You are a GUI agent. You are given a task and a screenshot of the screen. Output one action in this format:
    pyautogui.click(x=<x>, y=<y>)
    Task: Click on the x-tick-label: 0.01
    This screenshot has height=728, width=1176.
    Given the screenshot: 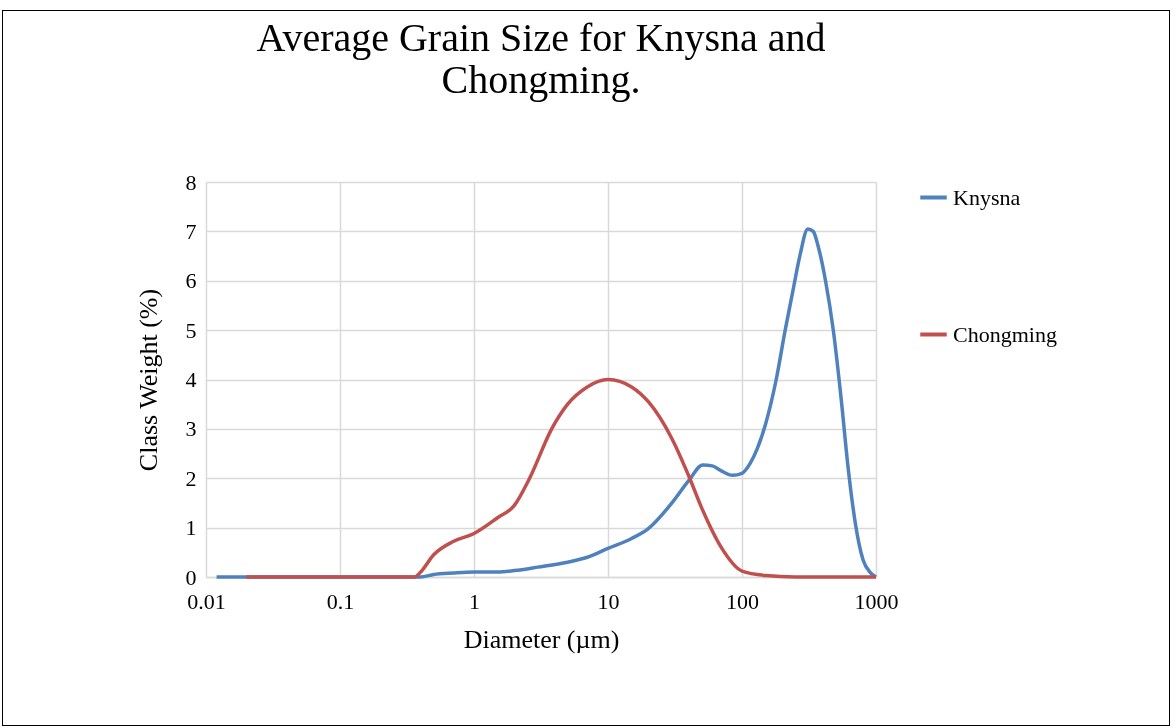 What is the action you would take?
    pyautogui.click(x=206, y=601)
    